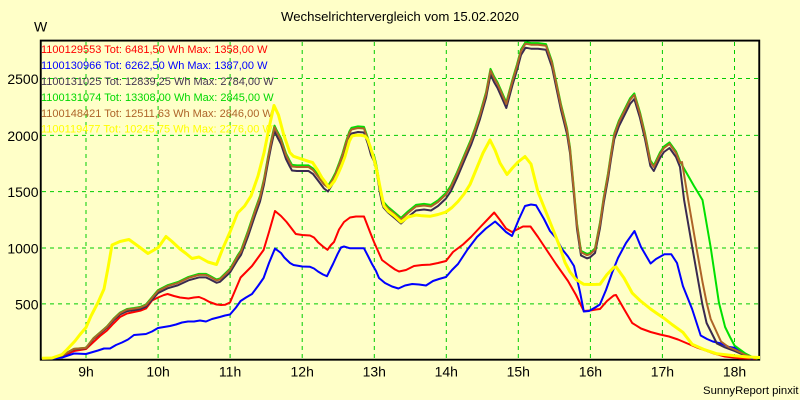 This screenshot has width=800, height=400. What do you see at coordinates (518, 372) in the screenshot?
I see `svg-text: 15h` at bounding box center [518, 372].